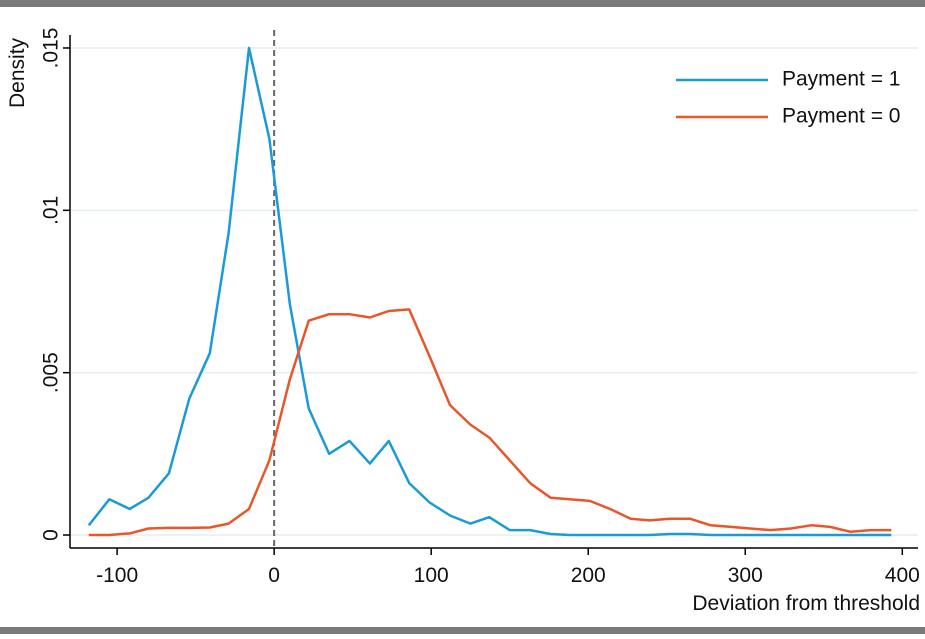 Image resolution: width=925 pixels, height=639 pixels. Describe the element at coordinates (902, 575) in the screenshot. I see `x-tick-label: 400` at that location.